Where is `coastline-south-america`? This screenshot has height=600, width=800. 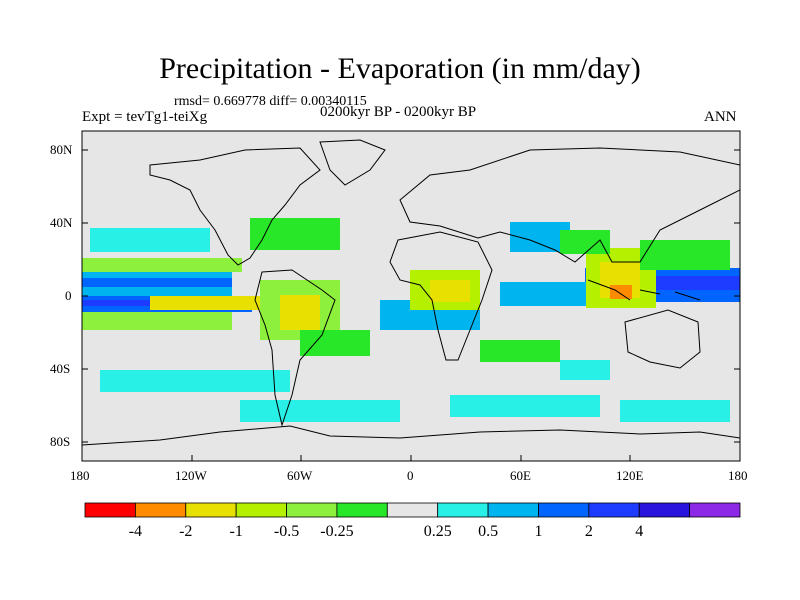 coastline-south-america is located at coordinates (295, 348).